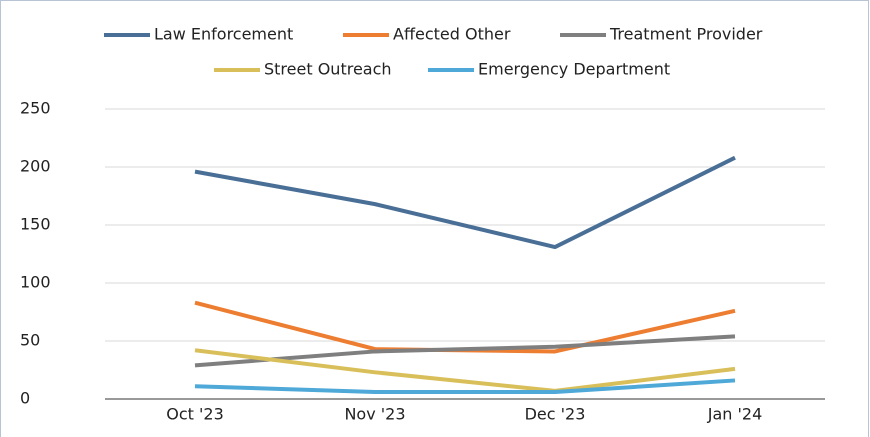 The height and width of the screenshot is (437, 870). I want to click on x-tick-label: Nov '23, so click(374, 414).